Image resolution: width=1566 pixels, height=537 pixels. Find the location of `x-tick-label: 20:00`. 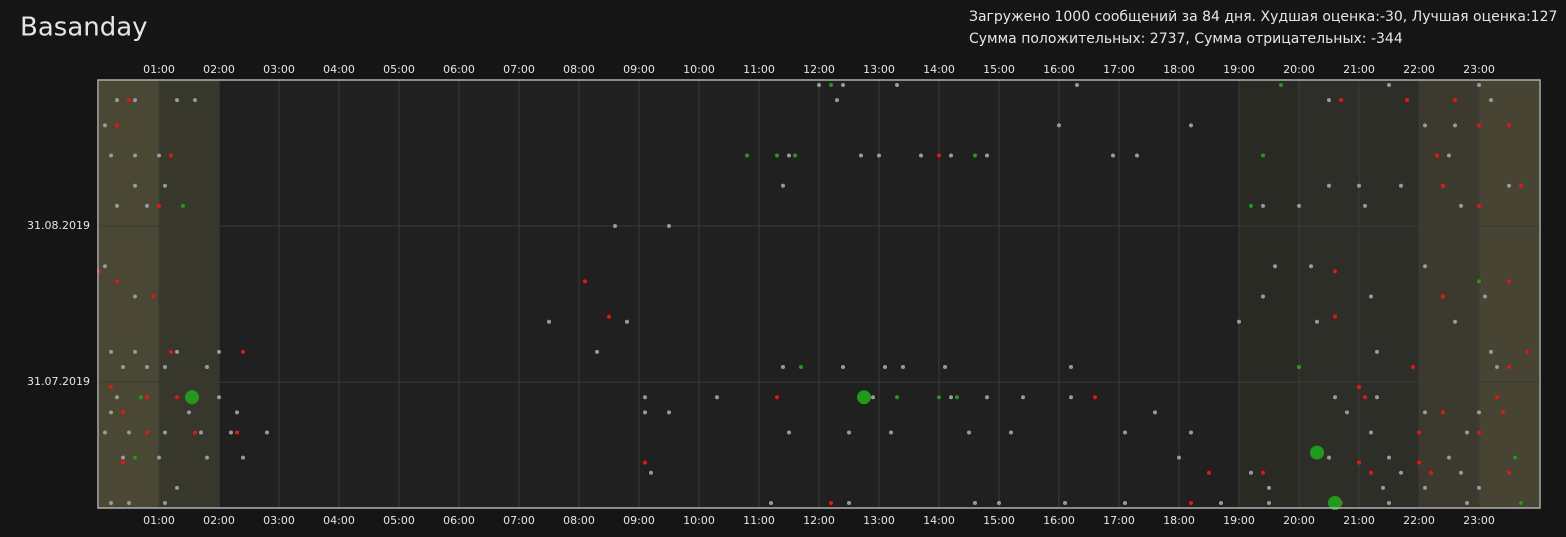

x-tick-label: 20:00 is located at coordinates (1299, 520).